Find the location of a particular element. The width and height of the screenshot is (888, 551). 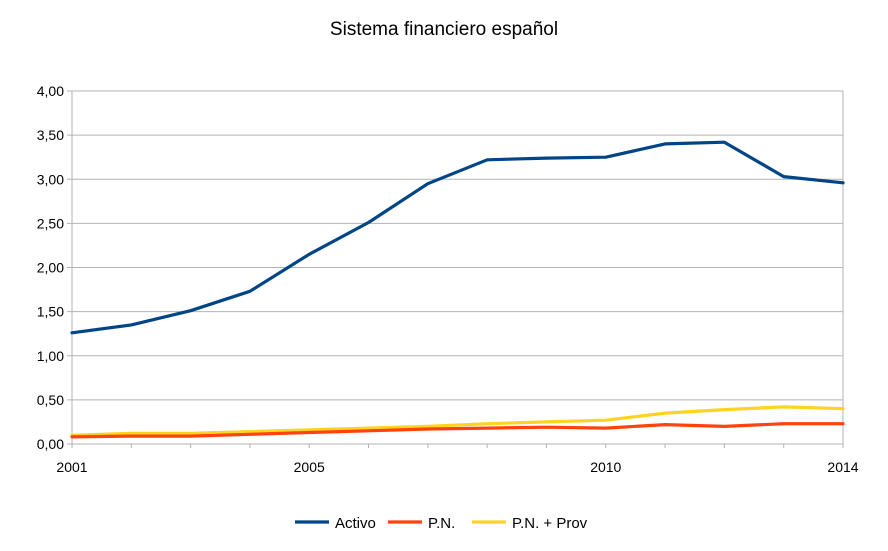

legend-label: P.N. is located at coordinates (441, 523).